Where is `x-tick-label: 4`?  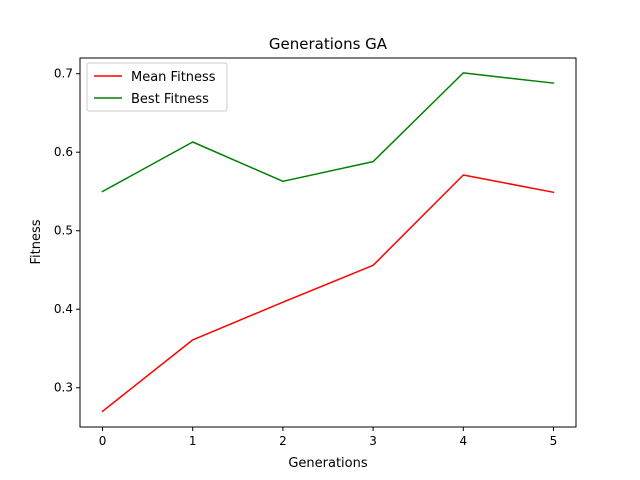 x-tick-label: 4 is located at coordinates (463, 441).